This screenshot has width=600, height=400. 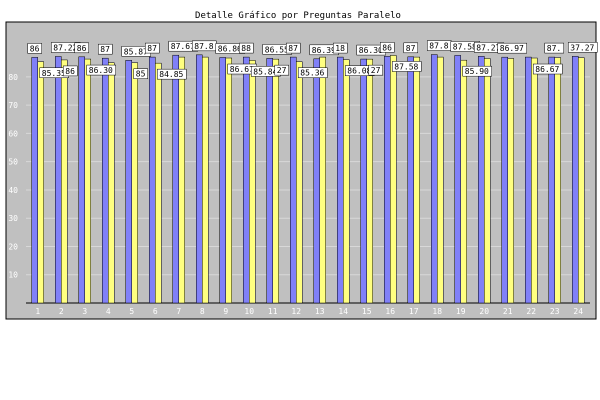 I want to click on x-tick-label: 14, so click(x=343, y=311).